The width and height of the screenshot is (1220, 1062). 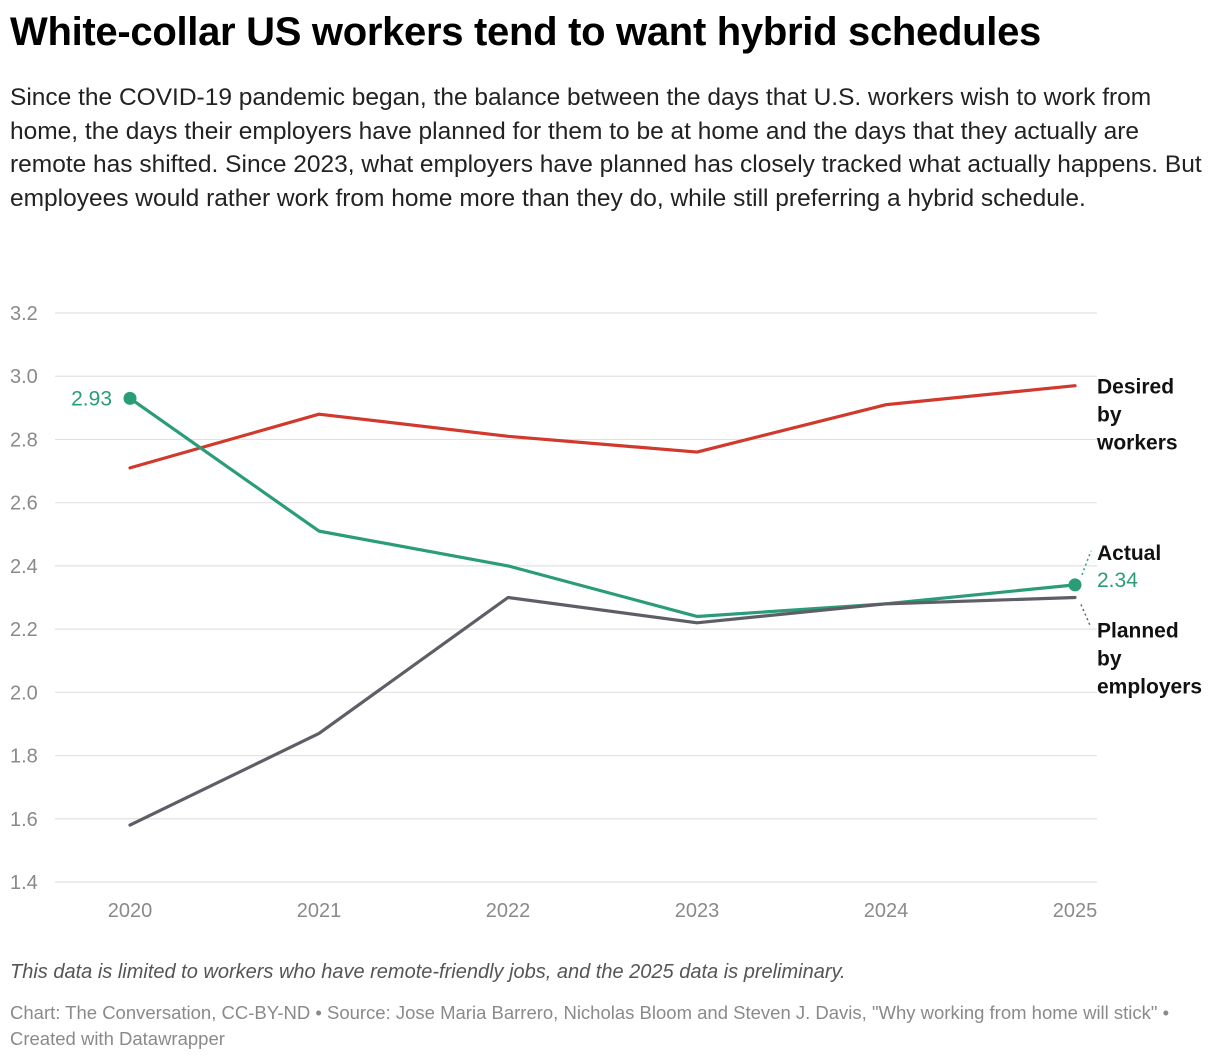 I want to click on series-line-desired-by-workers, so click(x=602, y=427).